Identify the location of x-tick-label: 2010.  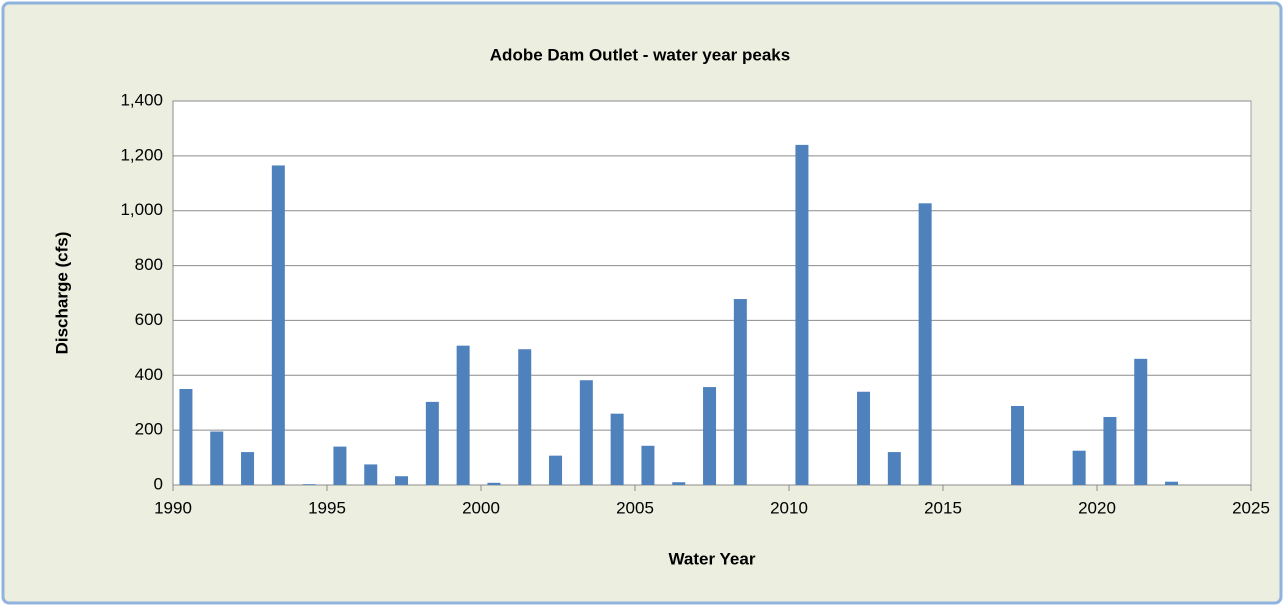
(789, 507).